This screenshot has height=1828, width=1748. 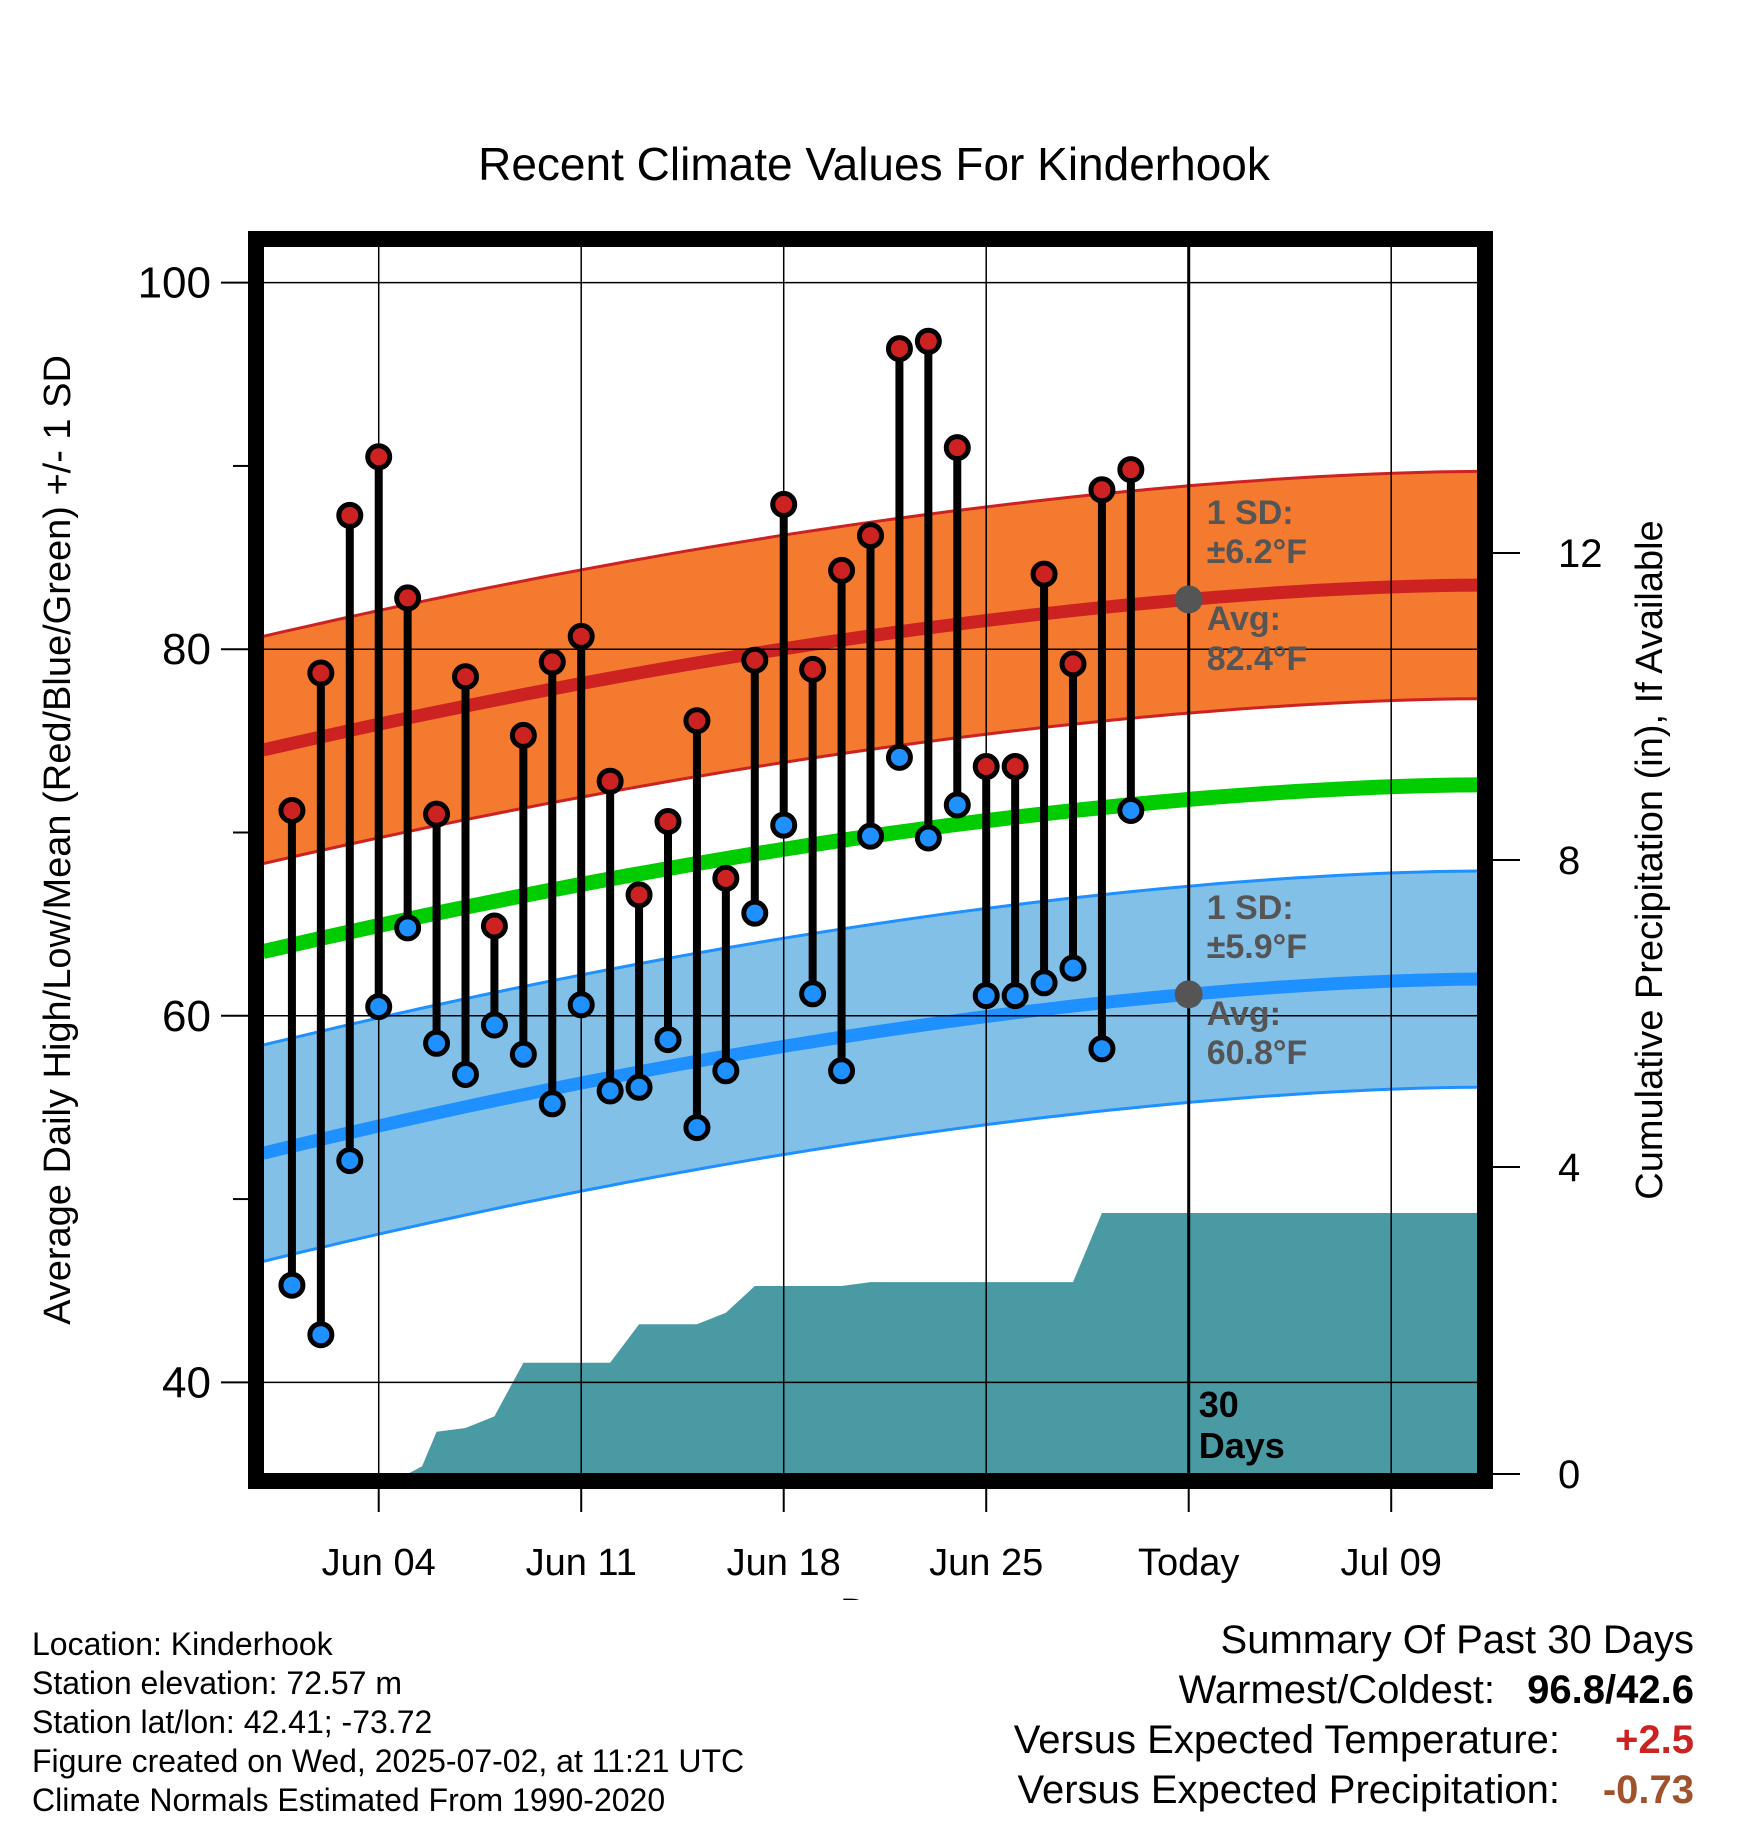 I want to click on y-tick-label: 80, so click(x=186, y=649).